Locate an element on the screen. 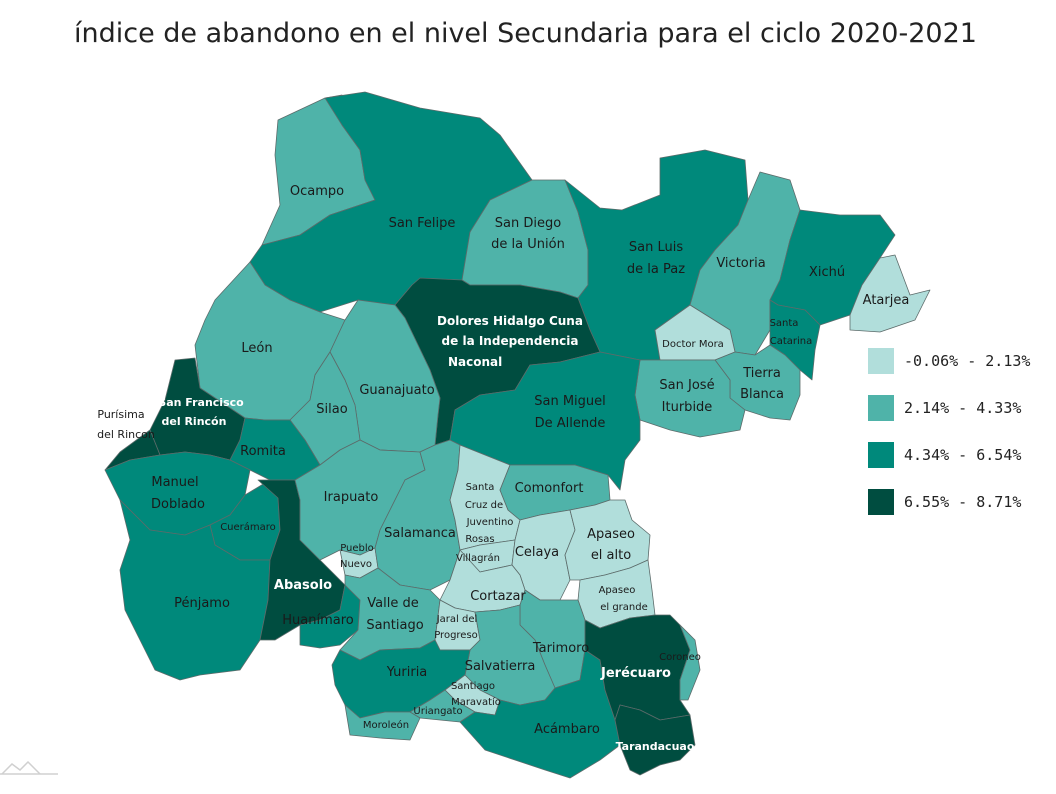 This screenshot has height=794, width=1056. label-manuel-2: Doblado is located at coordinates (178, 504).